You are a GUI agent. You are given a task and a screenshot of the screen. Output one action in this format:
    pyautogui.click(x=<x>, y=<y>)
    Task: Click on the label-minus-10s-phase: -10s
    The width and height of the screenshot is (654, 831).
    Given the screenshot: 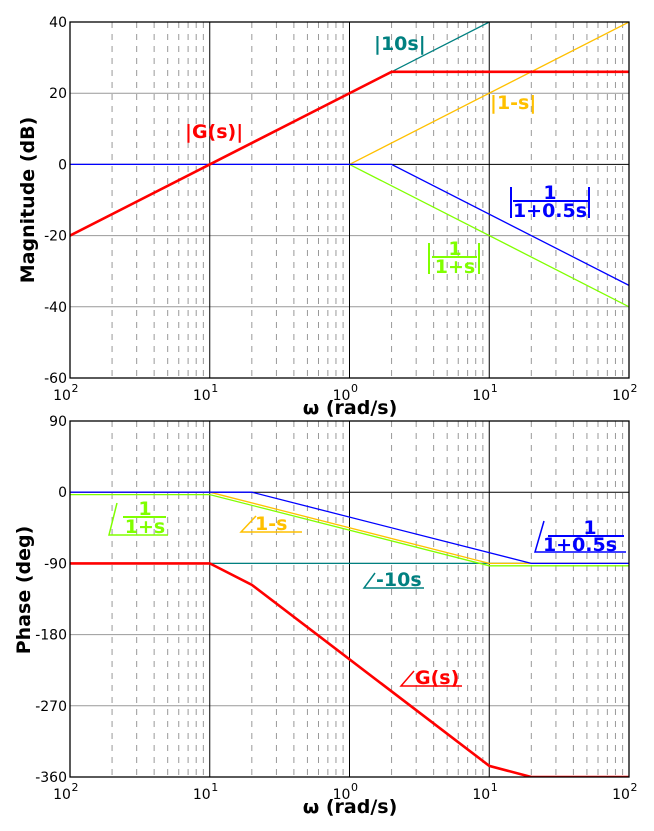 What is the action you would take?
    pyautogui.click(x=393, y=580)
    